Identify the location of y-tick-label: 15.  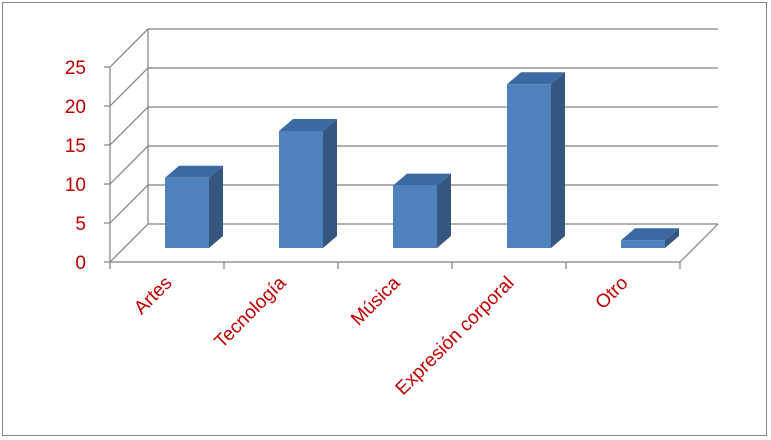
(75, 146).